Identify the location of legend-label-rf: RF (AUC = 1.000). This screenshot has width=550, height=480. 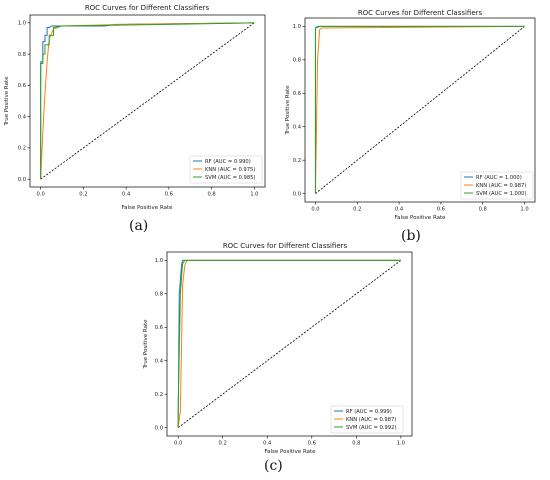
(499, 178).